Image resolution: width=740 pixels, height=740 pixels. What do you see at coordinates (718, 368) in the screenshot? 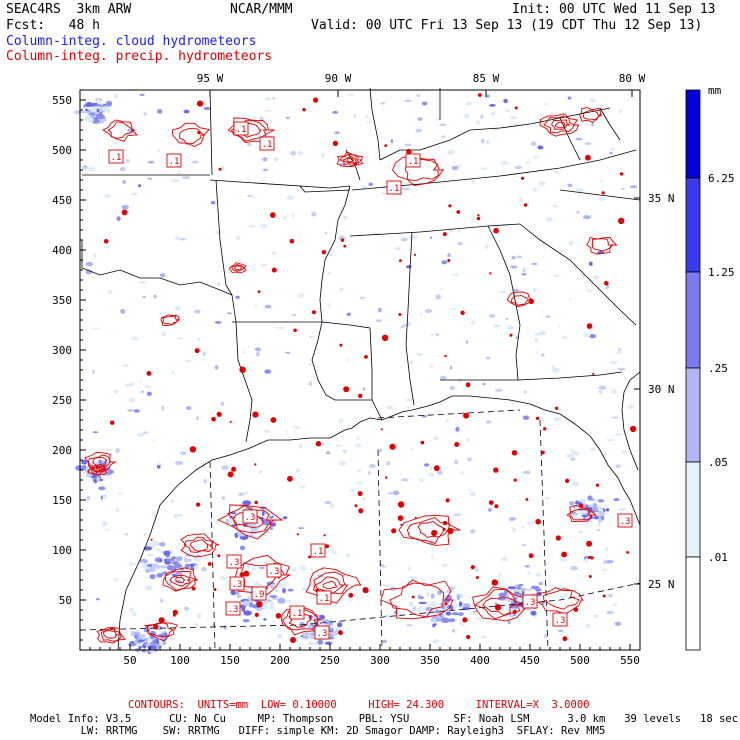
I see `colorbar-label: .25` at bounding box center [718, 368].